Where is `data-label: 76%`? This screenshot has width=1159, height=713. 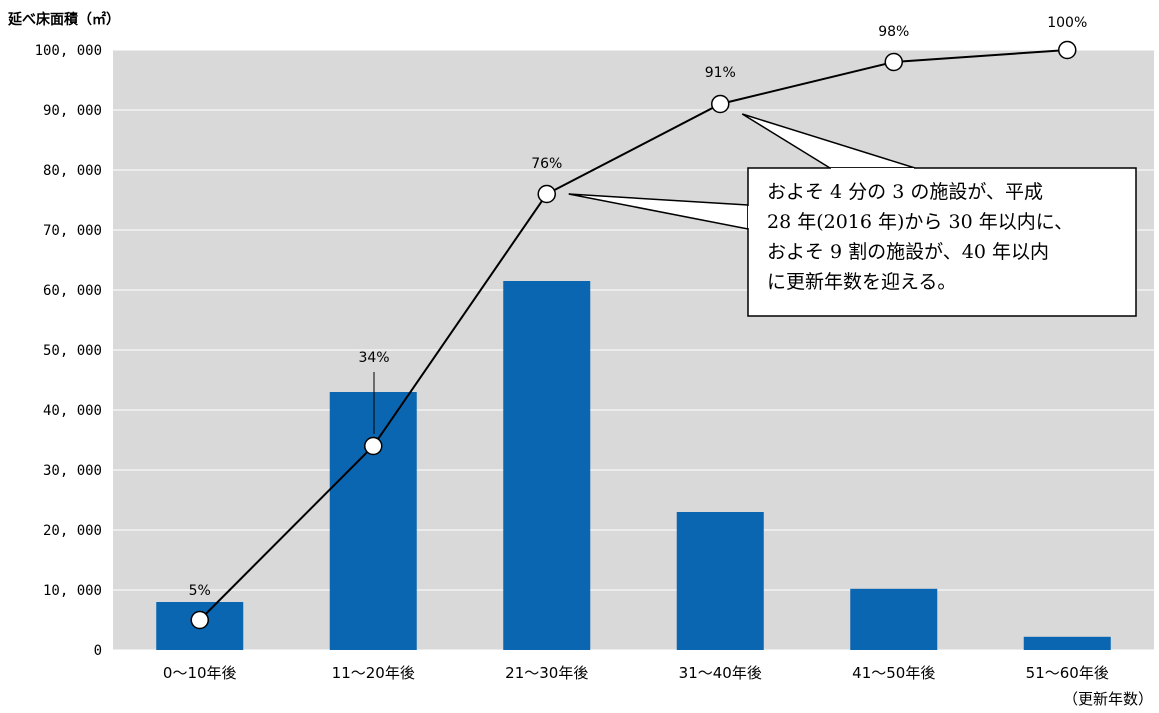 data-label: 76% is located at coordinates (546, 164).